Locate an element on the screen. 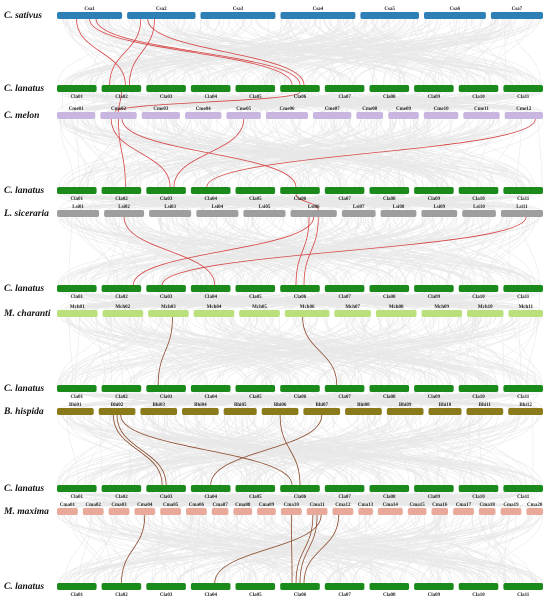 Image resolution: width=550 pixels, height=602 pixels. chromosome-label: Cla04 is located at coordinates (210, 297).